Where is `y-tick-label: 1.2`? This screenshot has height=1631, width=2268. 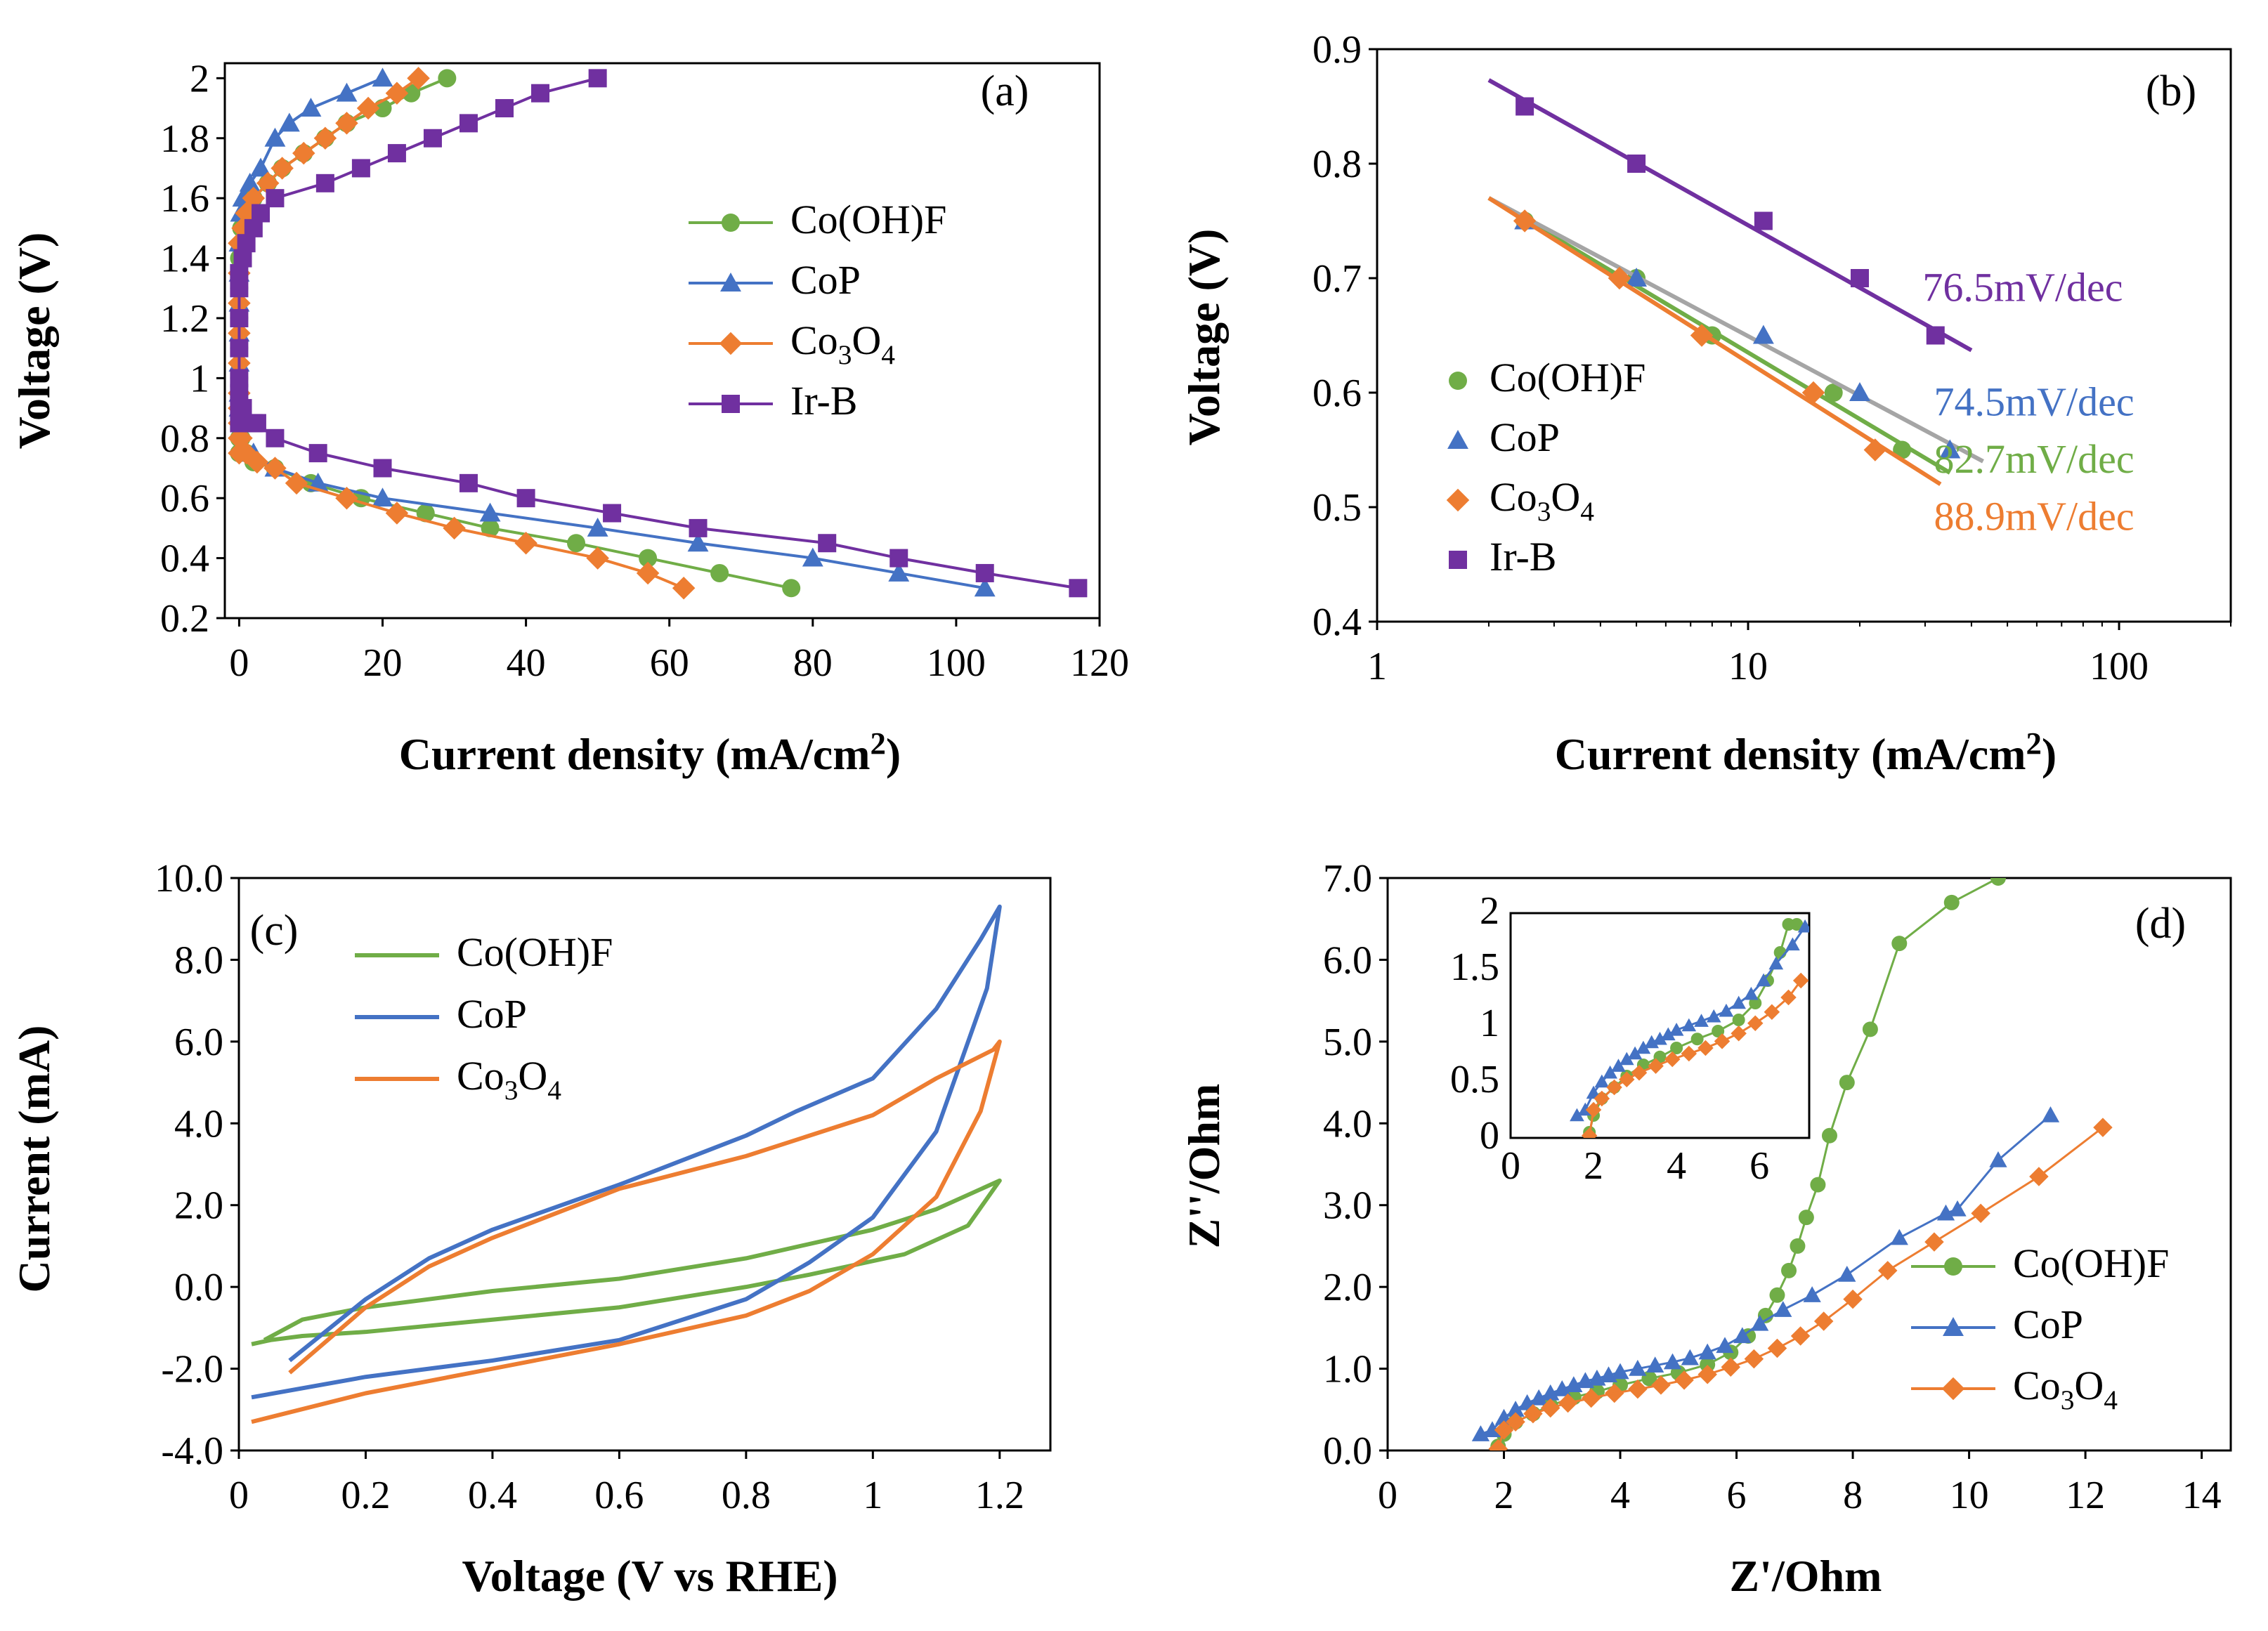
y-tick-label: 1.2 is located at coordinates (184, 319).